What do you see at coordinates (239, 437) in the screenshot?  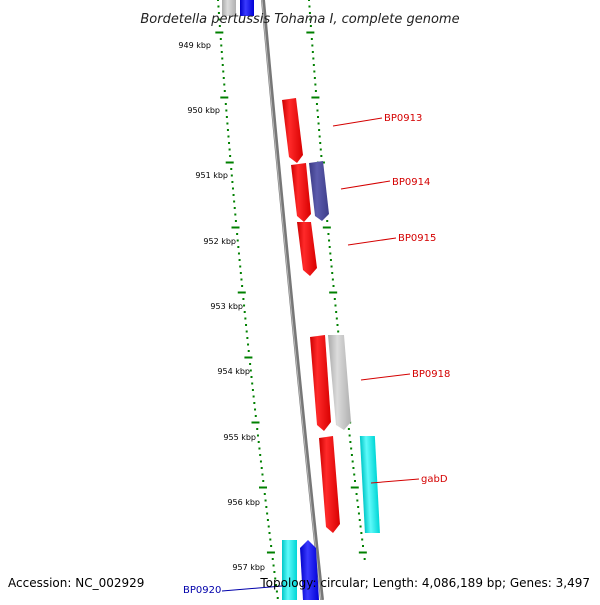 I see `tick-label-955: 955 kbp` at bounding box center [239, 437].